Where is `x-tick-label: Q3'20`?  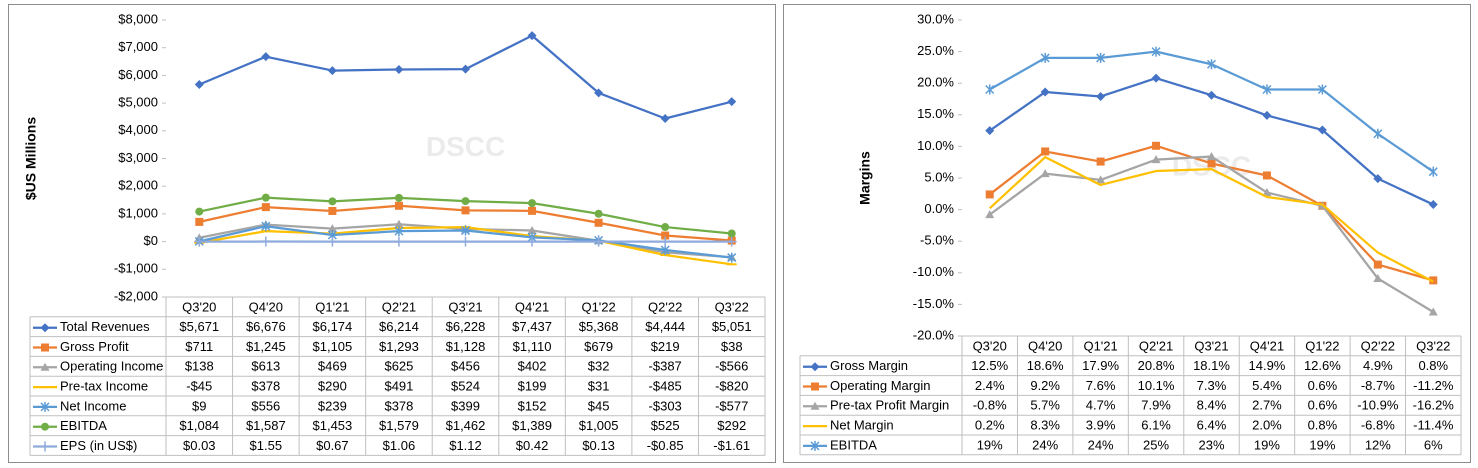
x-tick-label: Q3'20 is located at coordinates (990, 345).